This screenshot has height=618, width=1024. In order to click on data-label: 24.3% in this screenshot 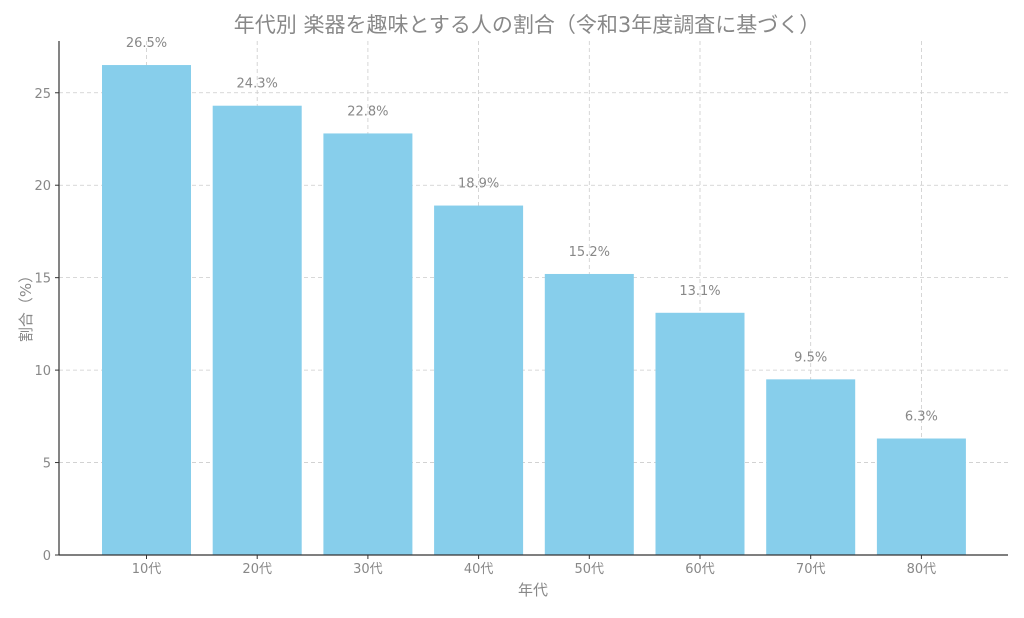, I will do `click(257, 84)`.